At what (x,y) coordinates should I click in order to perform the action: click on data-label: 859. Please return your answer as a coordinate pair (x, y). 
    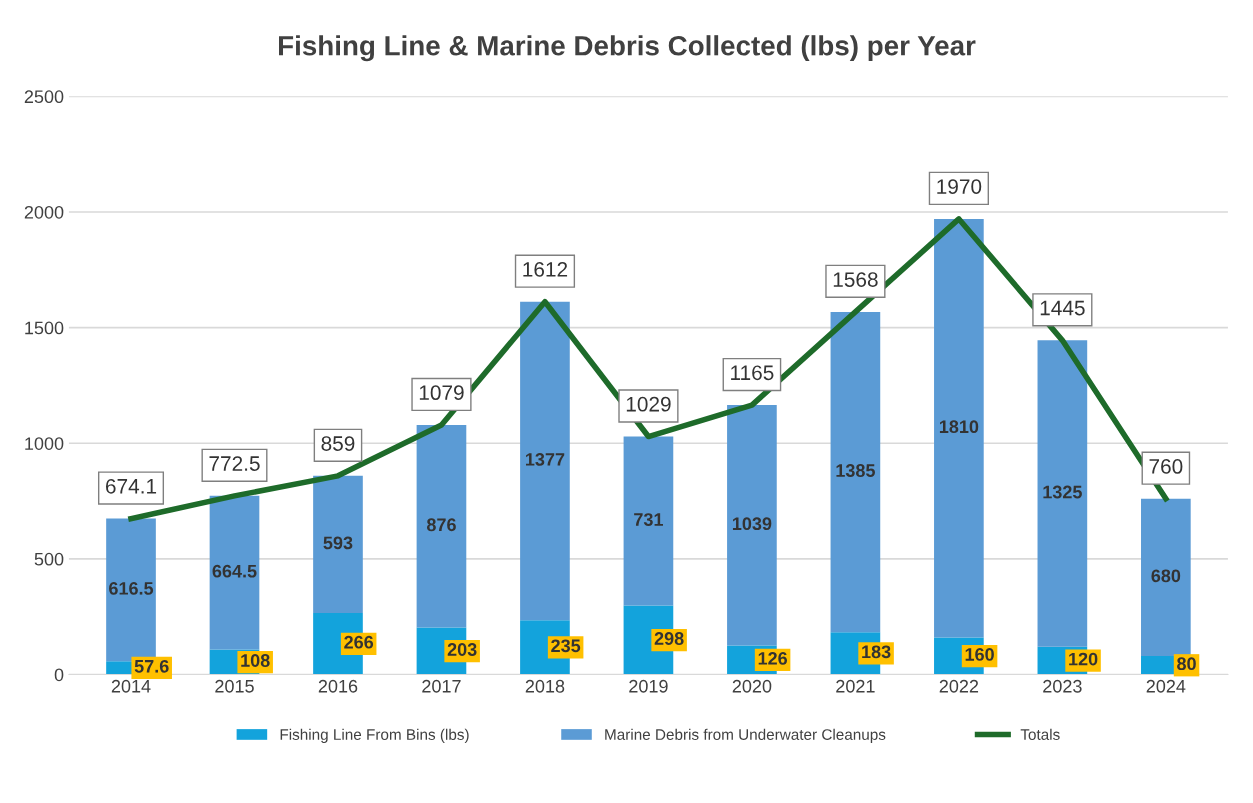
    Looking at the image, I should click on (338, 443).